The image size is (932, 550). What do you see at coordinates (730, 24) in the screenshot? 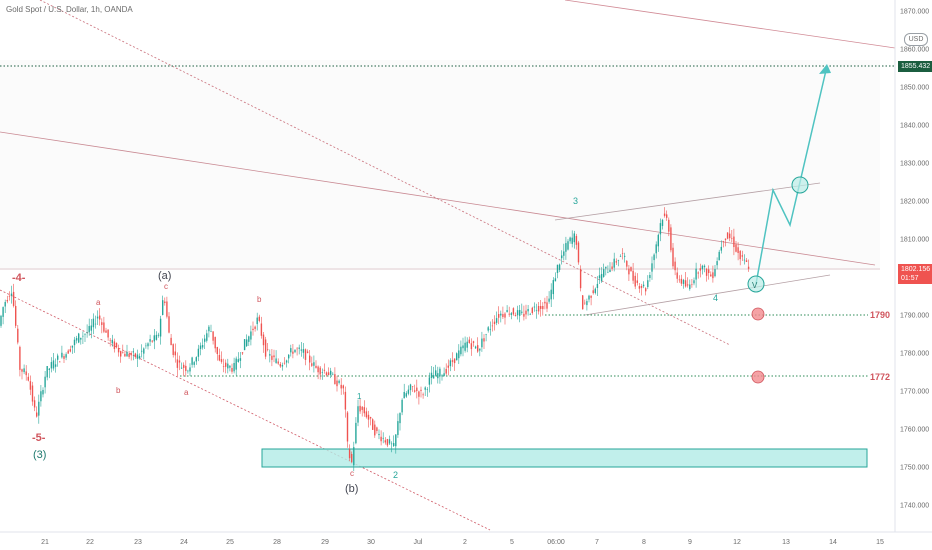
I see `upper-resistance-line` at bounding box center [730, 24].